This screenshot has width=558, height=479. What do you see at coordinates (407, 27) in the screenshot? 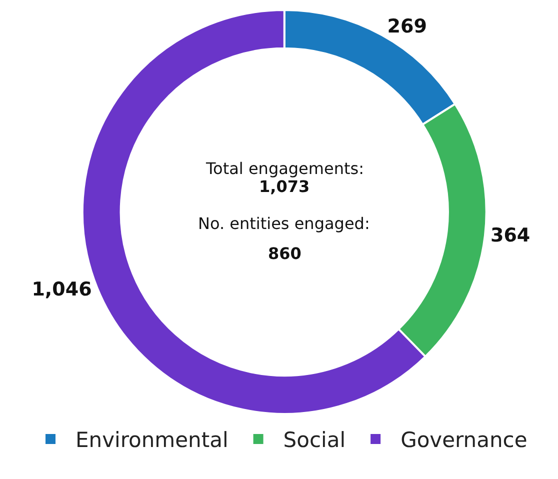
I see `data-label: 269` at bounding box center [407, 27].